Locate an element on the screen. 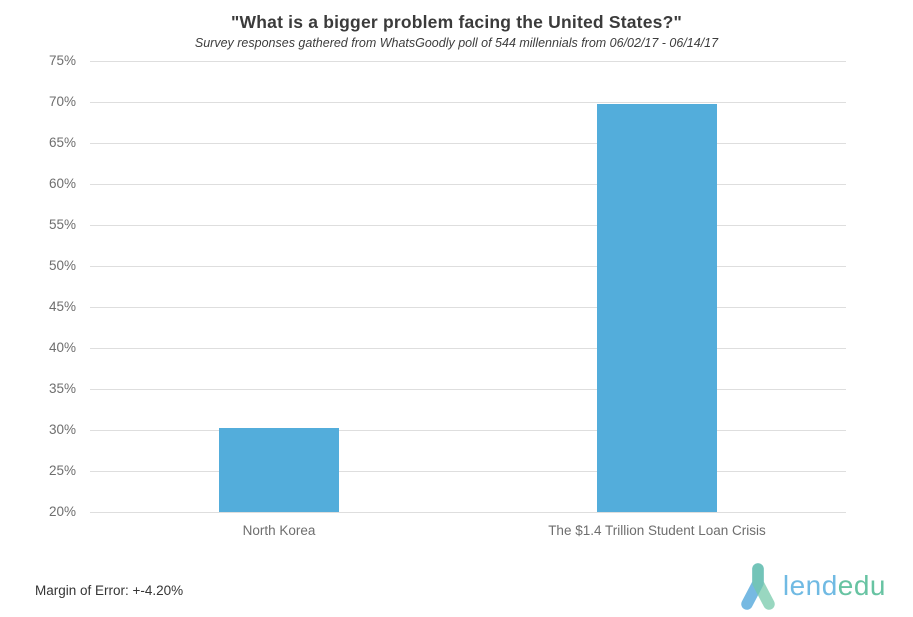 This screenshot has width=913, height=617. logo-text-lend: lend is located at coordinates (810, 585).